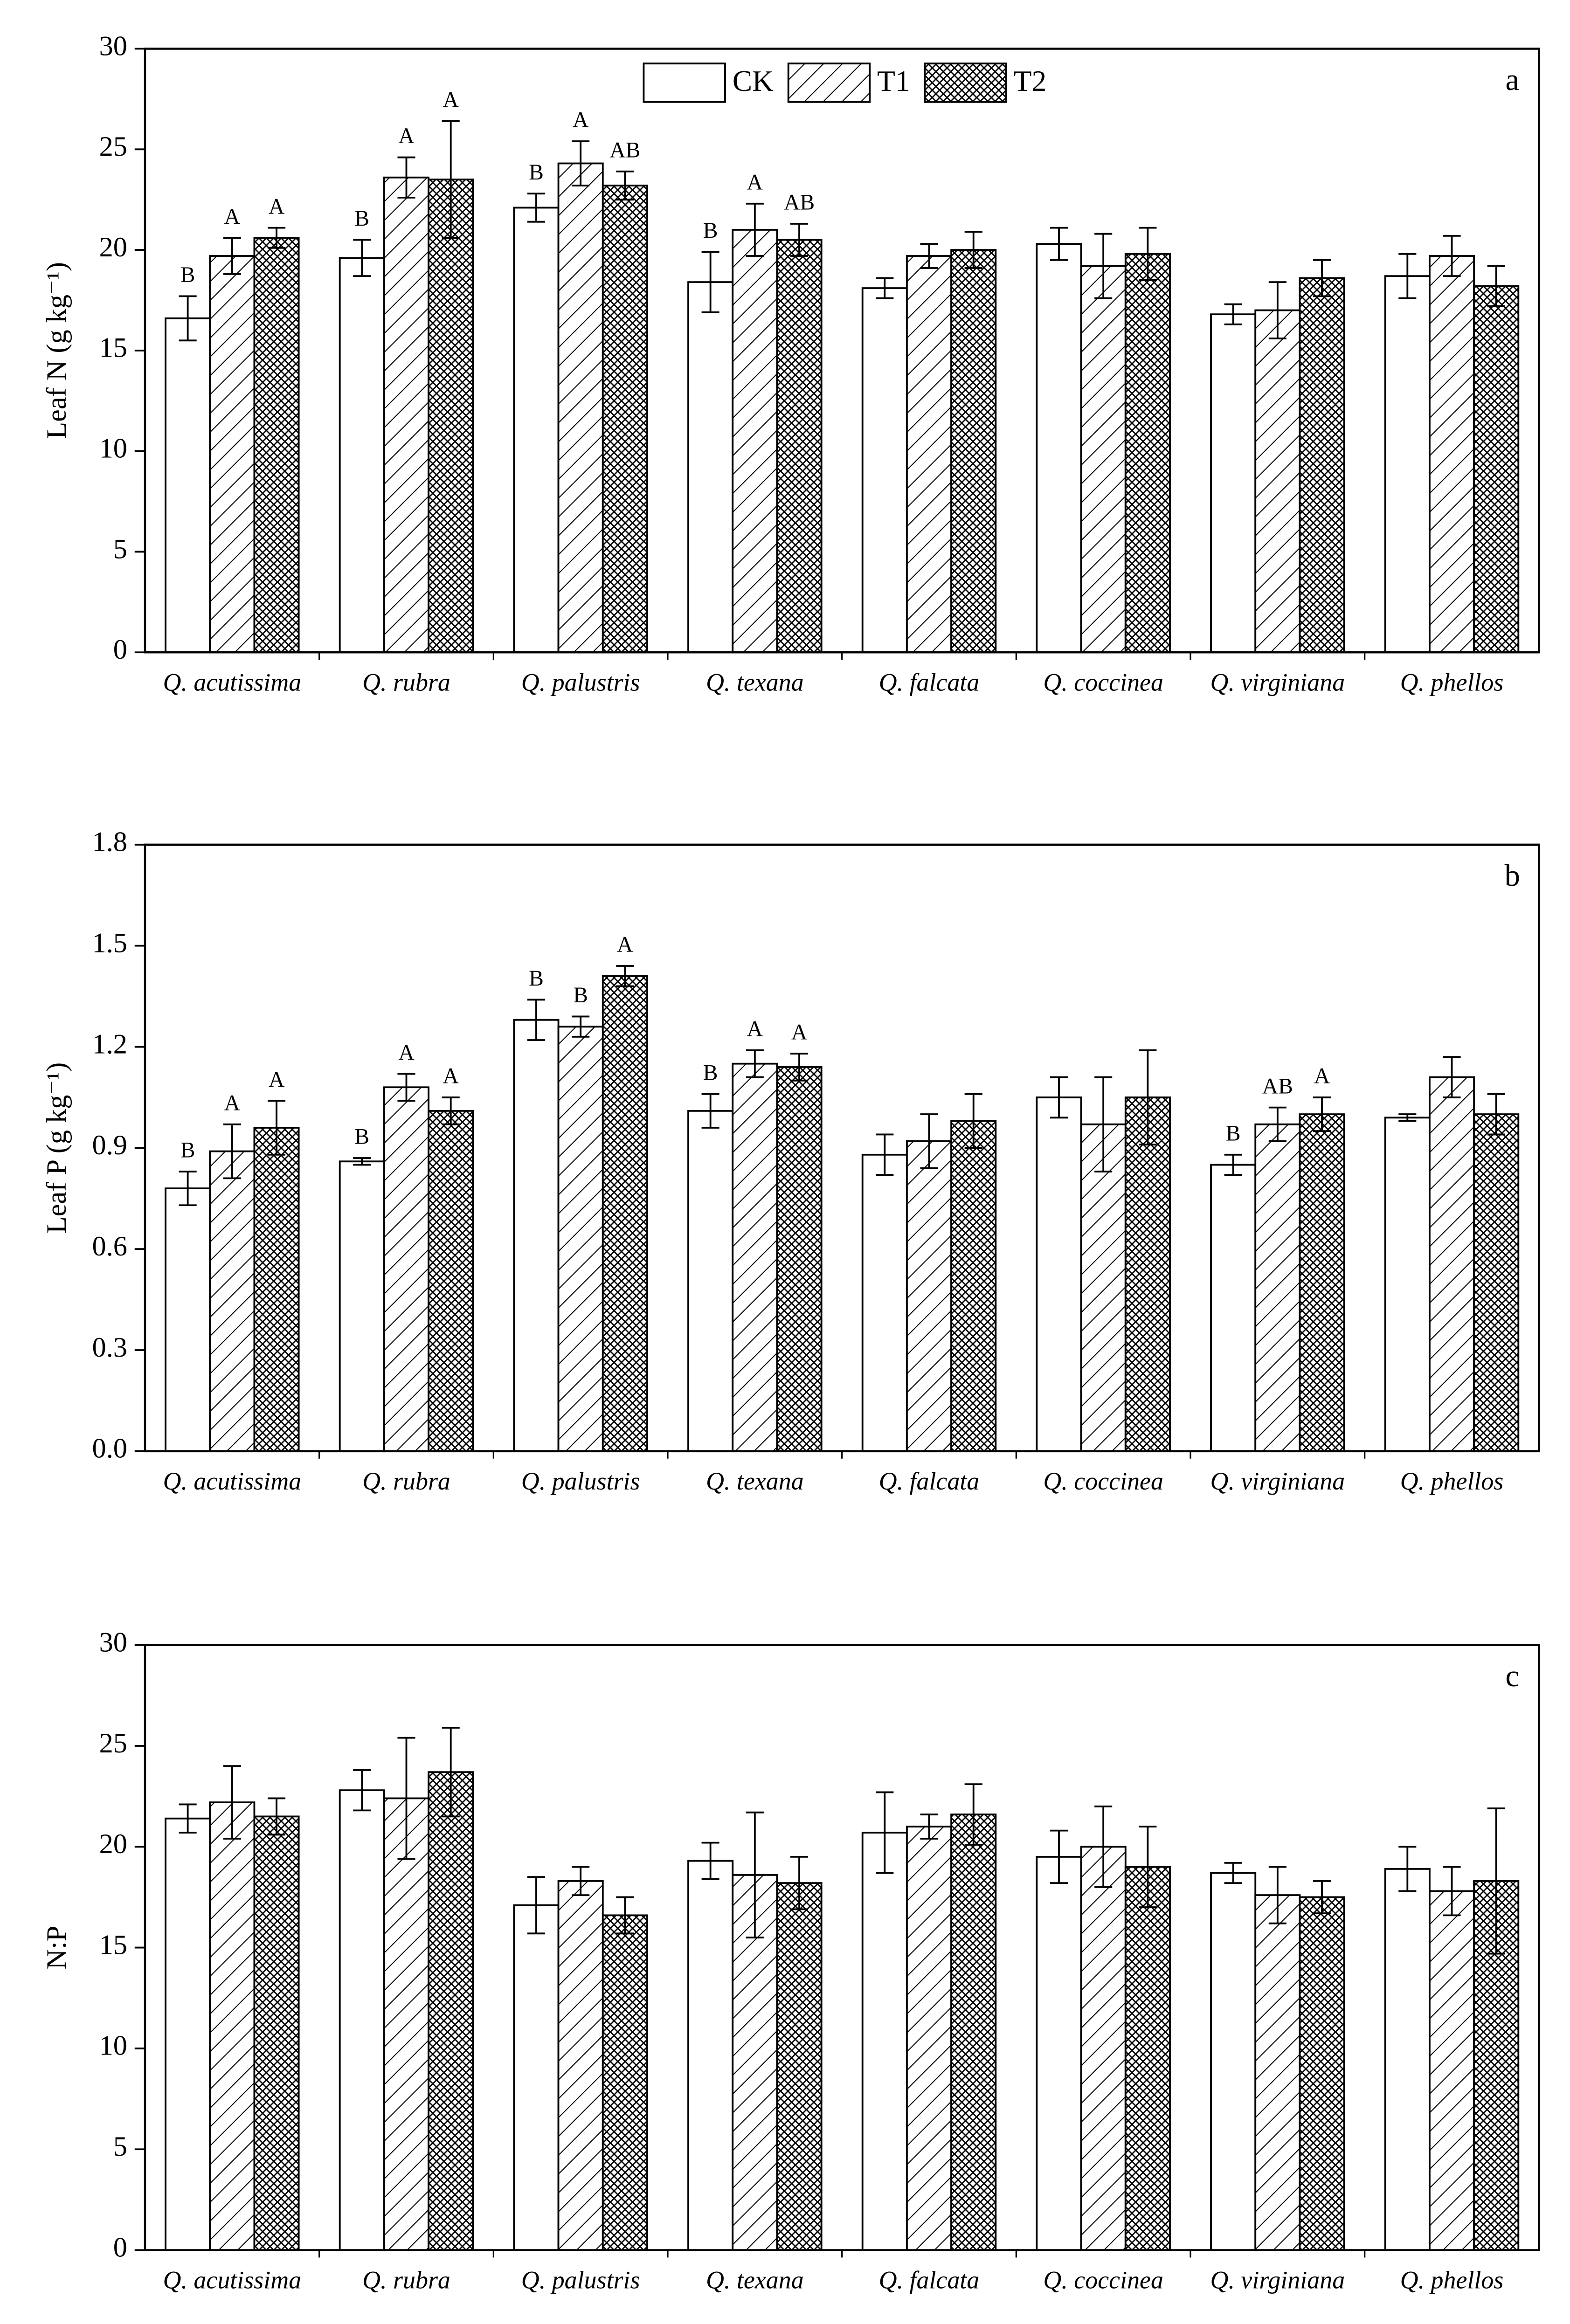 This screenshot has width=1570, height=2324. What do you see at coordinates (113, 2046) in the screenshot?
I see `y-tick-label: 10` at bounding box center [113, 2046].